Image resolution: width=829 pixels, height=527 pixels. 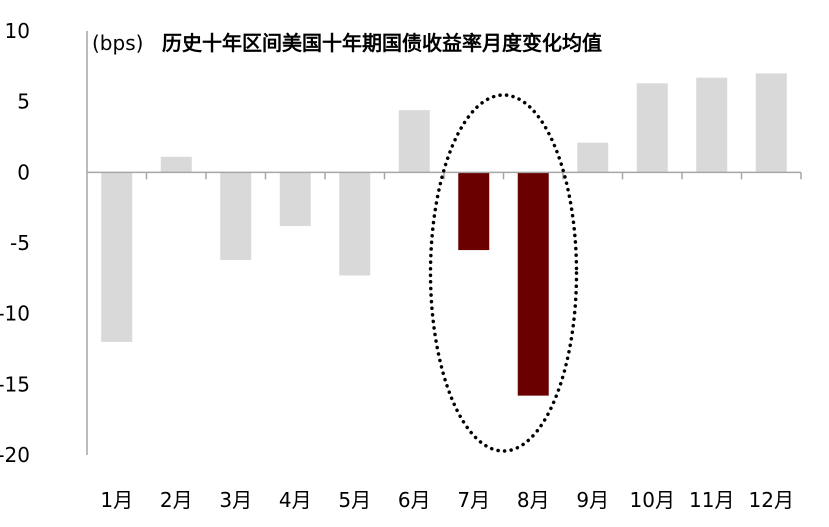 What do you see at coordinates (414, 500) in the screenshot?
I see `x-category-label: 6月` at bounding box center [414, 500].